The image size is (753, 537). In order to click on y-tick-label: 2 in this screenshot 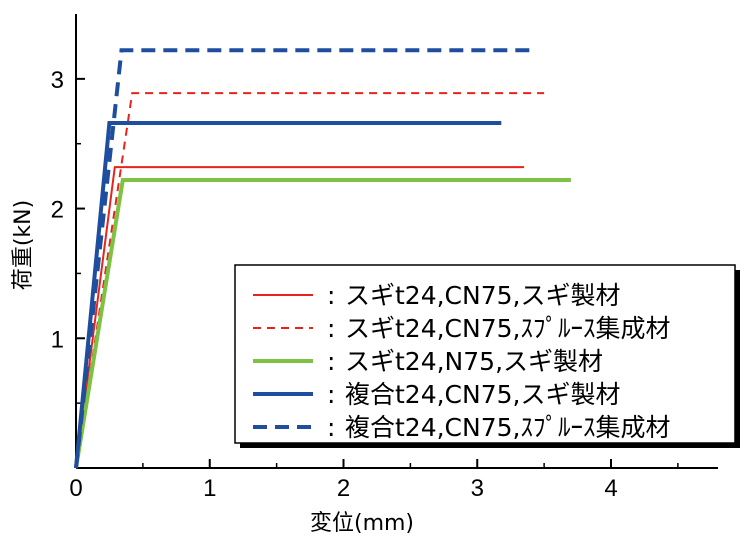, I will do `click(57, 210)`.